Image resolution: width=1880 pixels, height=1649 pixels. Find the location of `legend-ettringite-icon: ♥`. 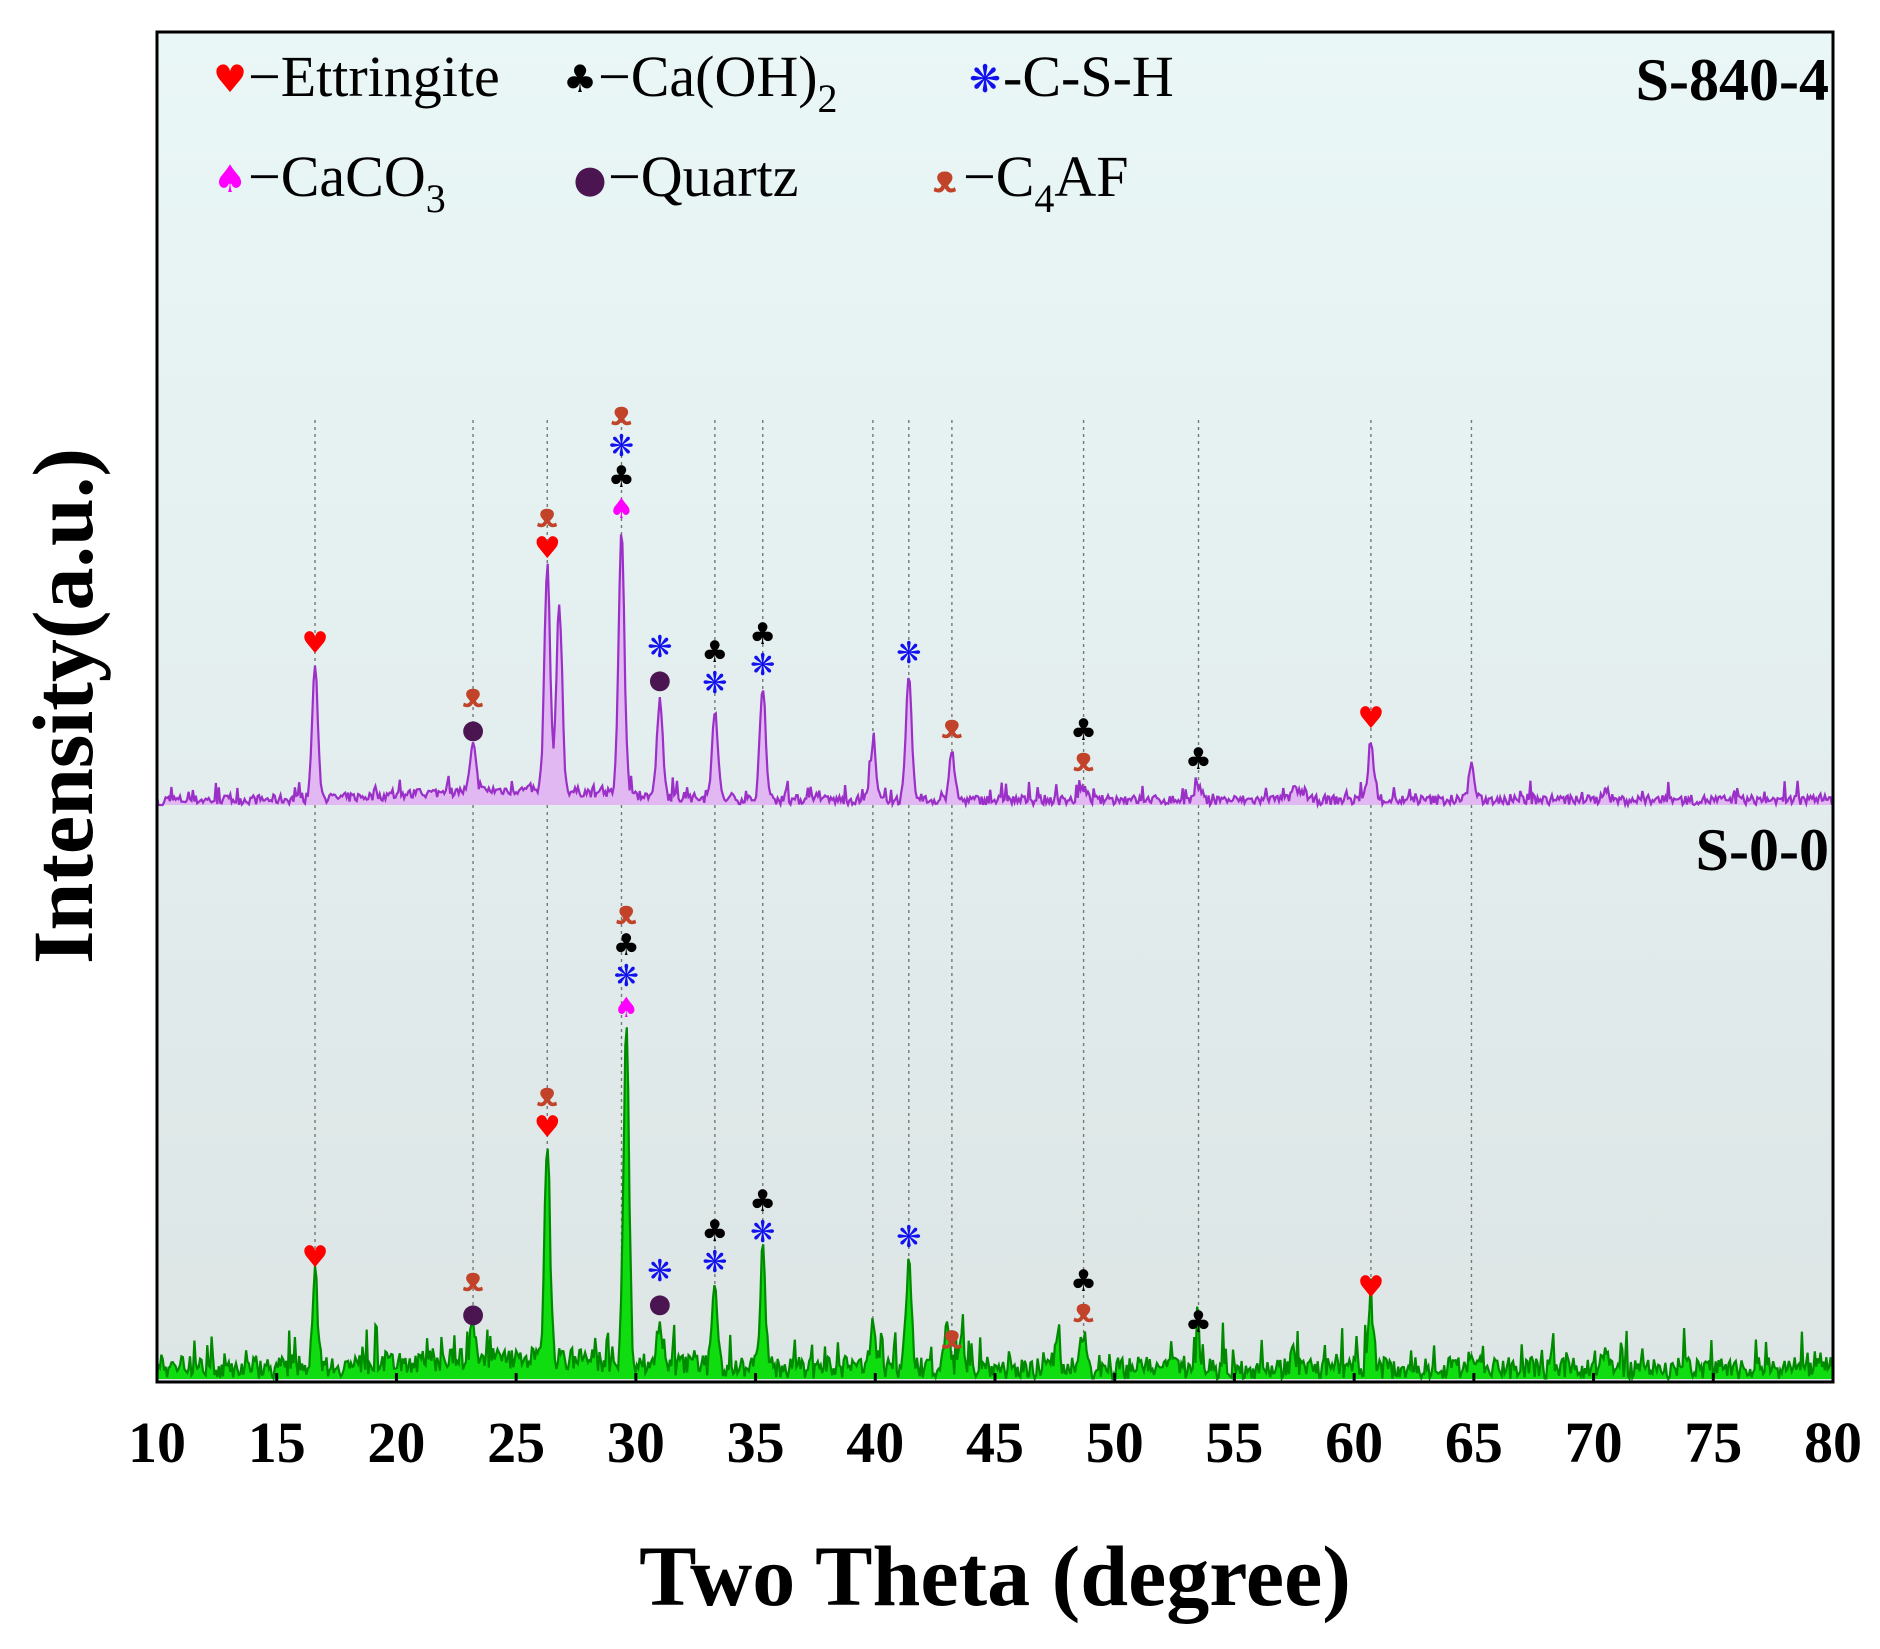

legend-ettringite-icon: ♥ is located at coordinates (230, 79).